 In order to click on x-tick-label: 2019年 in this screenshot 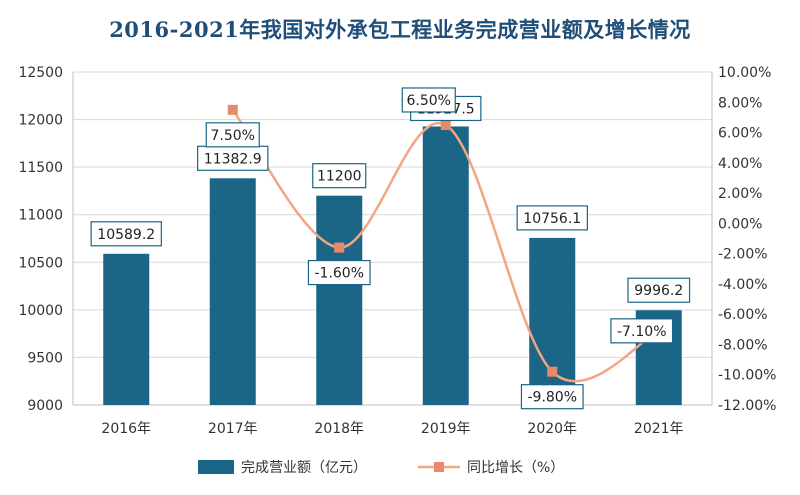, I will do `click(446, 429)`.